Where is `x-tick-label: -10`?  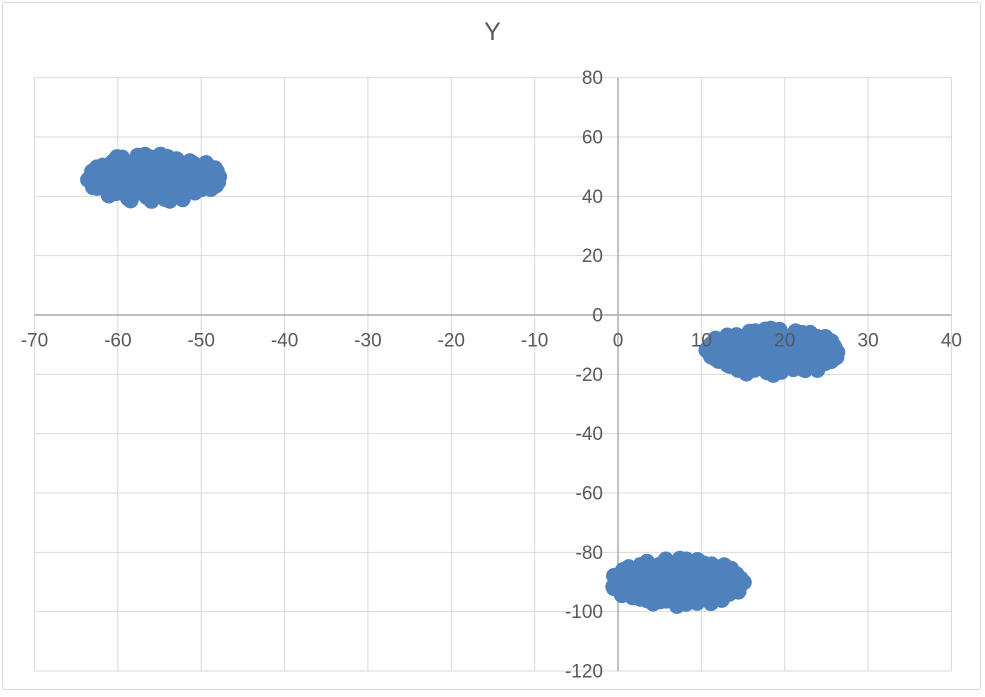 x-tick-label: -10 is located at coordinates (534, 341).